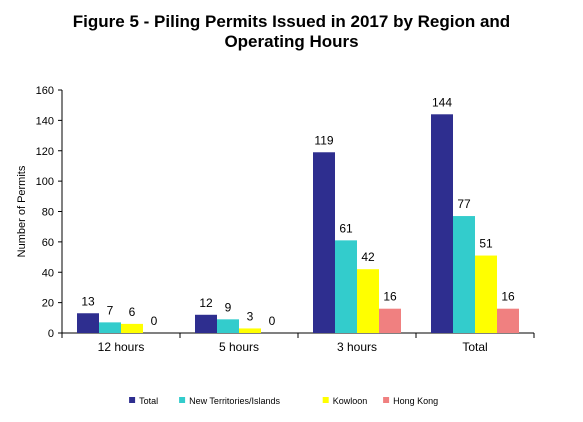 The width and height of the screenshot is (583, 422). What do you see at coordinates (45, 182) in the screenshot?
I see `y-tick-label: 100` at bounding box center [45, 182].